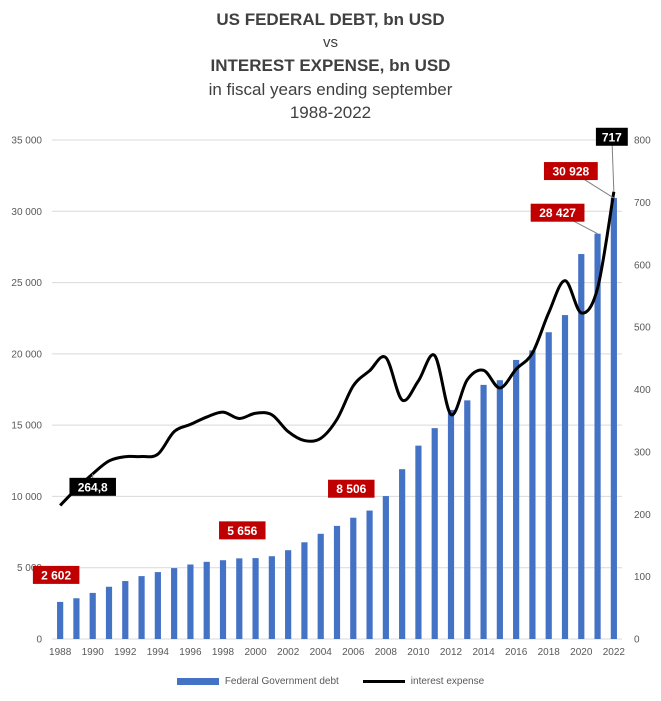 The width and height of the screenshot is (661, 701). What do you see at coordinates (223, 652) in the screenshot?
I see `x-tick-label: 1998` at bounding box center [223, 652].